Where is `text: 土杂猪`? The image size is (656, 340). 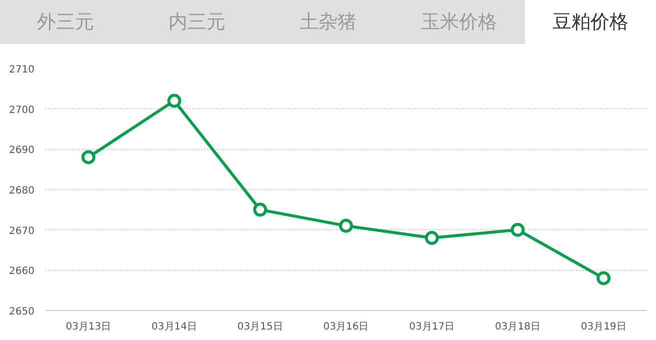
text: 土杂猪 is located at coordinates (328, 22).